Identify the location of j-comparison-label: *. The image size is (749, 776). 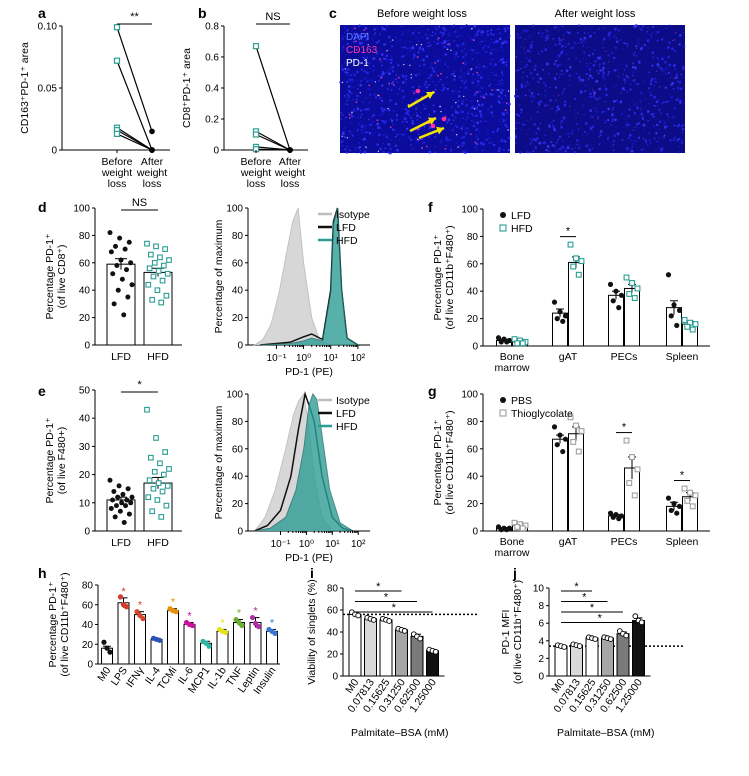
(600, 619).